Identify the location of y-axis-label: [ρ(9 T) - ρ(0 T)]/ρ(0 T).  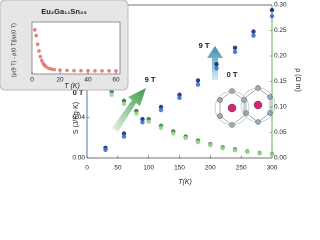
(14, 50).